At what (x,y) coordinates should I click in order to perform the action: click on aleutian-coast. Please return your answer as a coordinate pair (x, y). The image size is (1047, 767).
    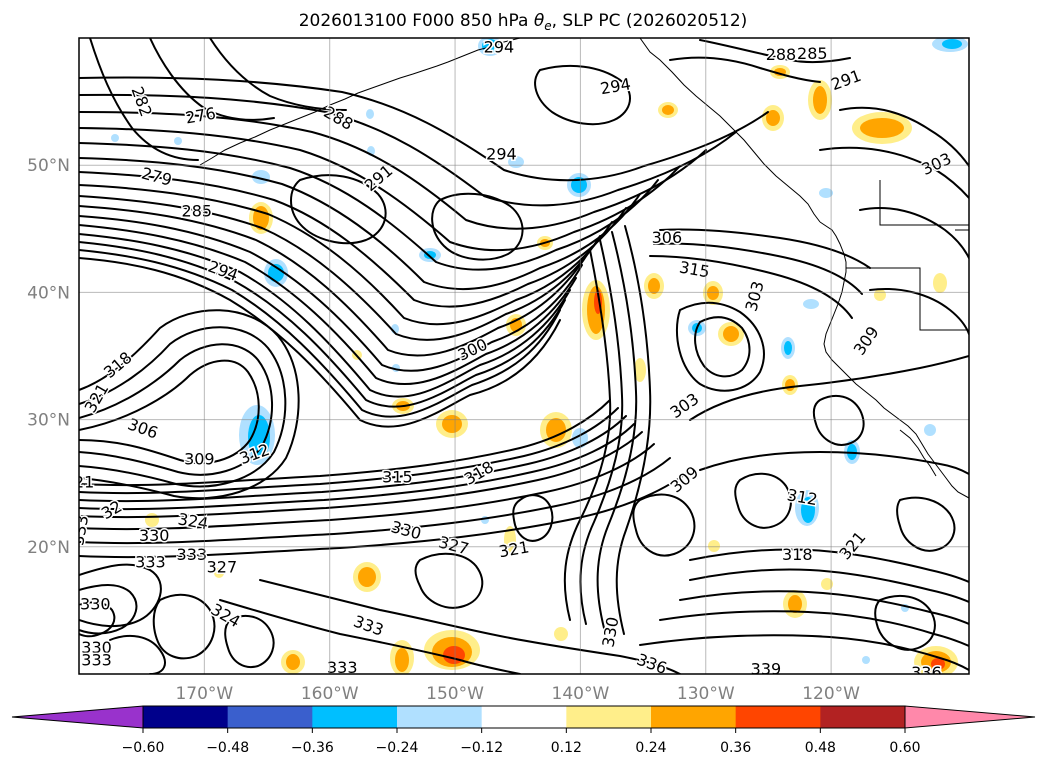
    Looking at the image, I should click on (329, 111).